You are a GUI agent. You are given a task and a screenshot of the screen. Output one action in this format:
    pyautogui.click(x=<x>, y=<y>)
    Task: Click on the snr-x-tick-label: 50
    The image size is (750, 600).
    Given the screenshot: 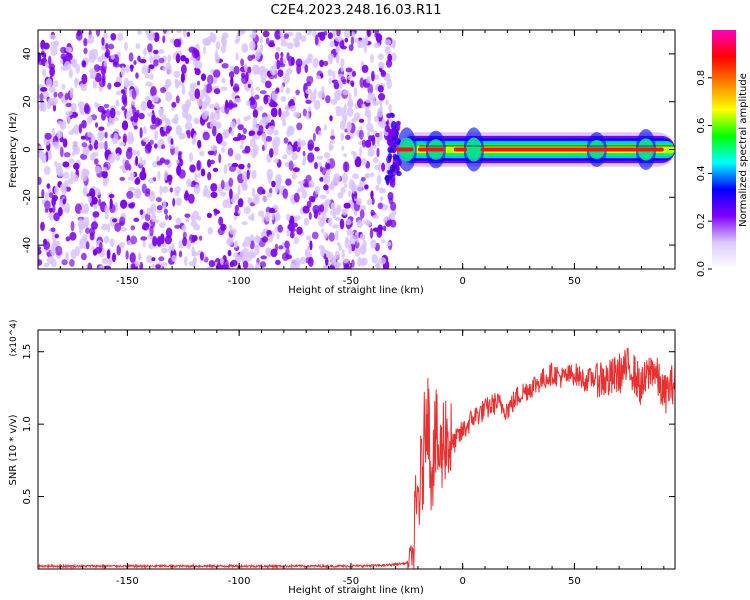 What is the action you would take?
    pyautogui.click(x=574, y=581)
    